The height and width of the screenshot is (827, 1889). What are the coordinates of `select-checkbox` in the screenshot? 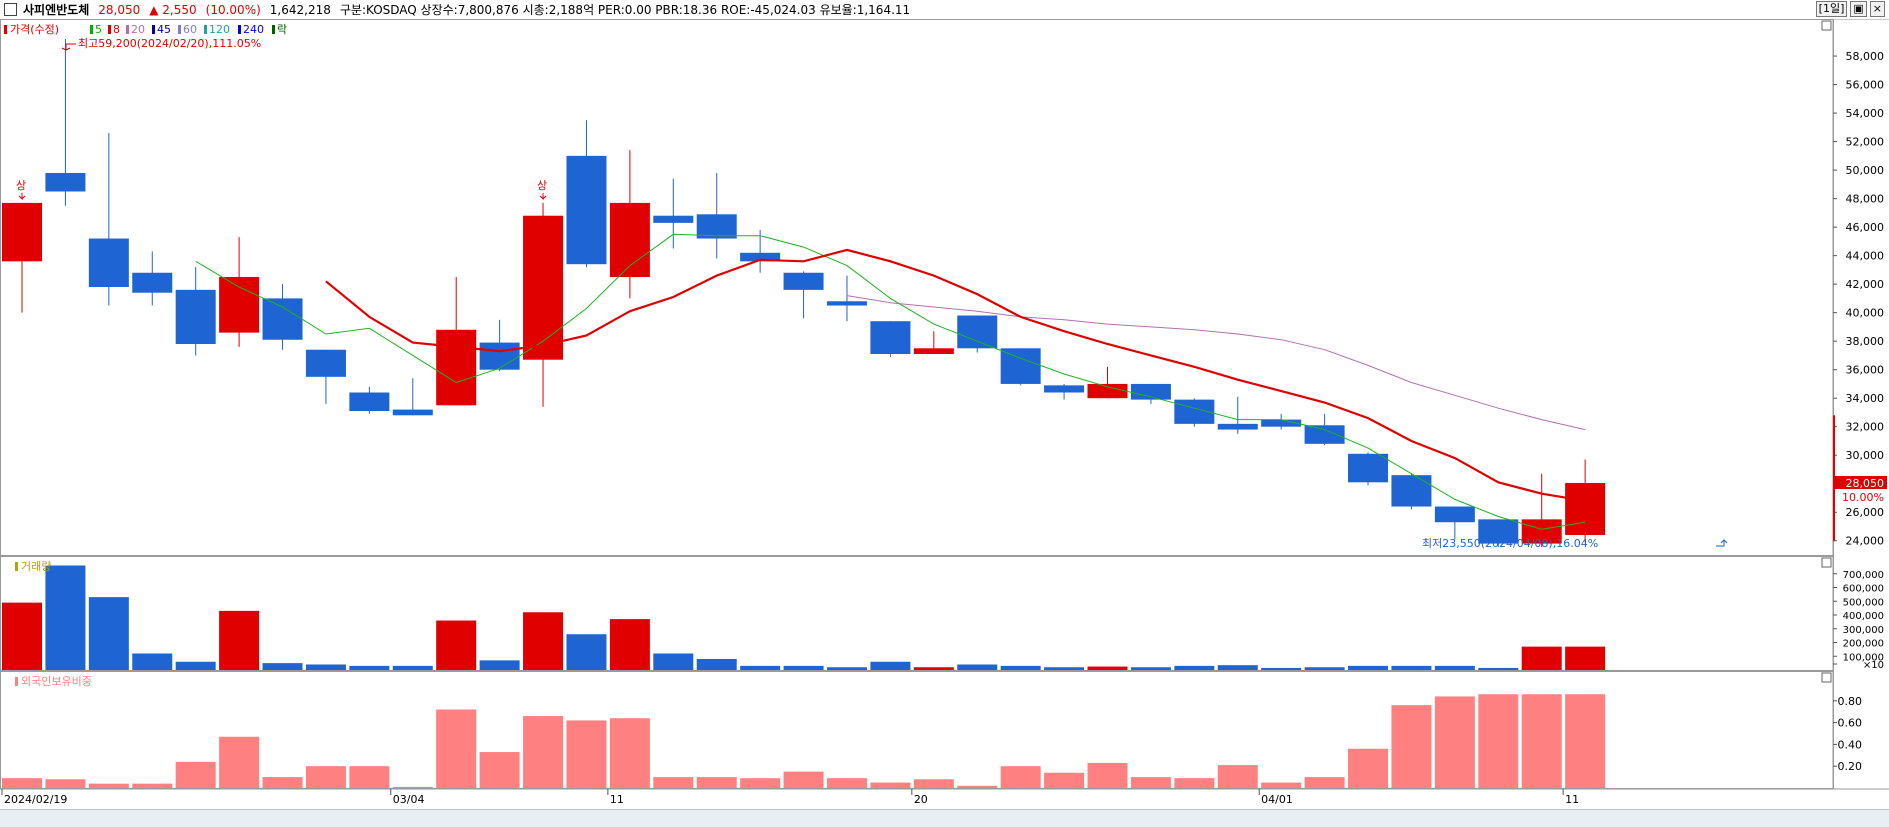 It's located at (10, 9).